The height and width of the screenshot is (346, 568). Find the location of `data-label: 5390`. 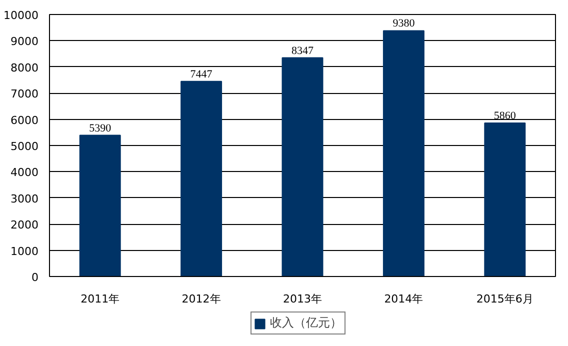

data-label: 5390 is located at coordinates (100, 128).